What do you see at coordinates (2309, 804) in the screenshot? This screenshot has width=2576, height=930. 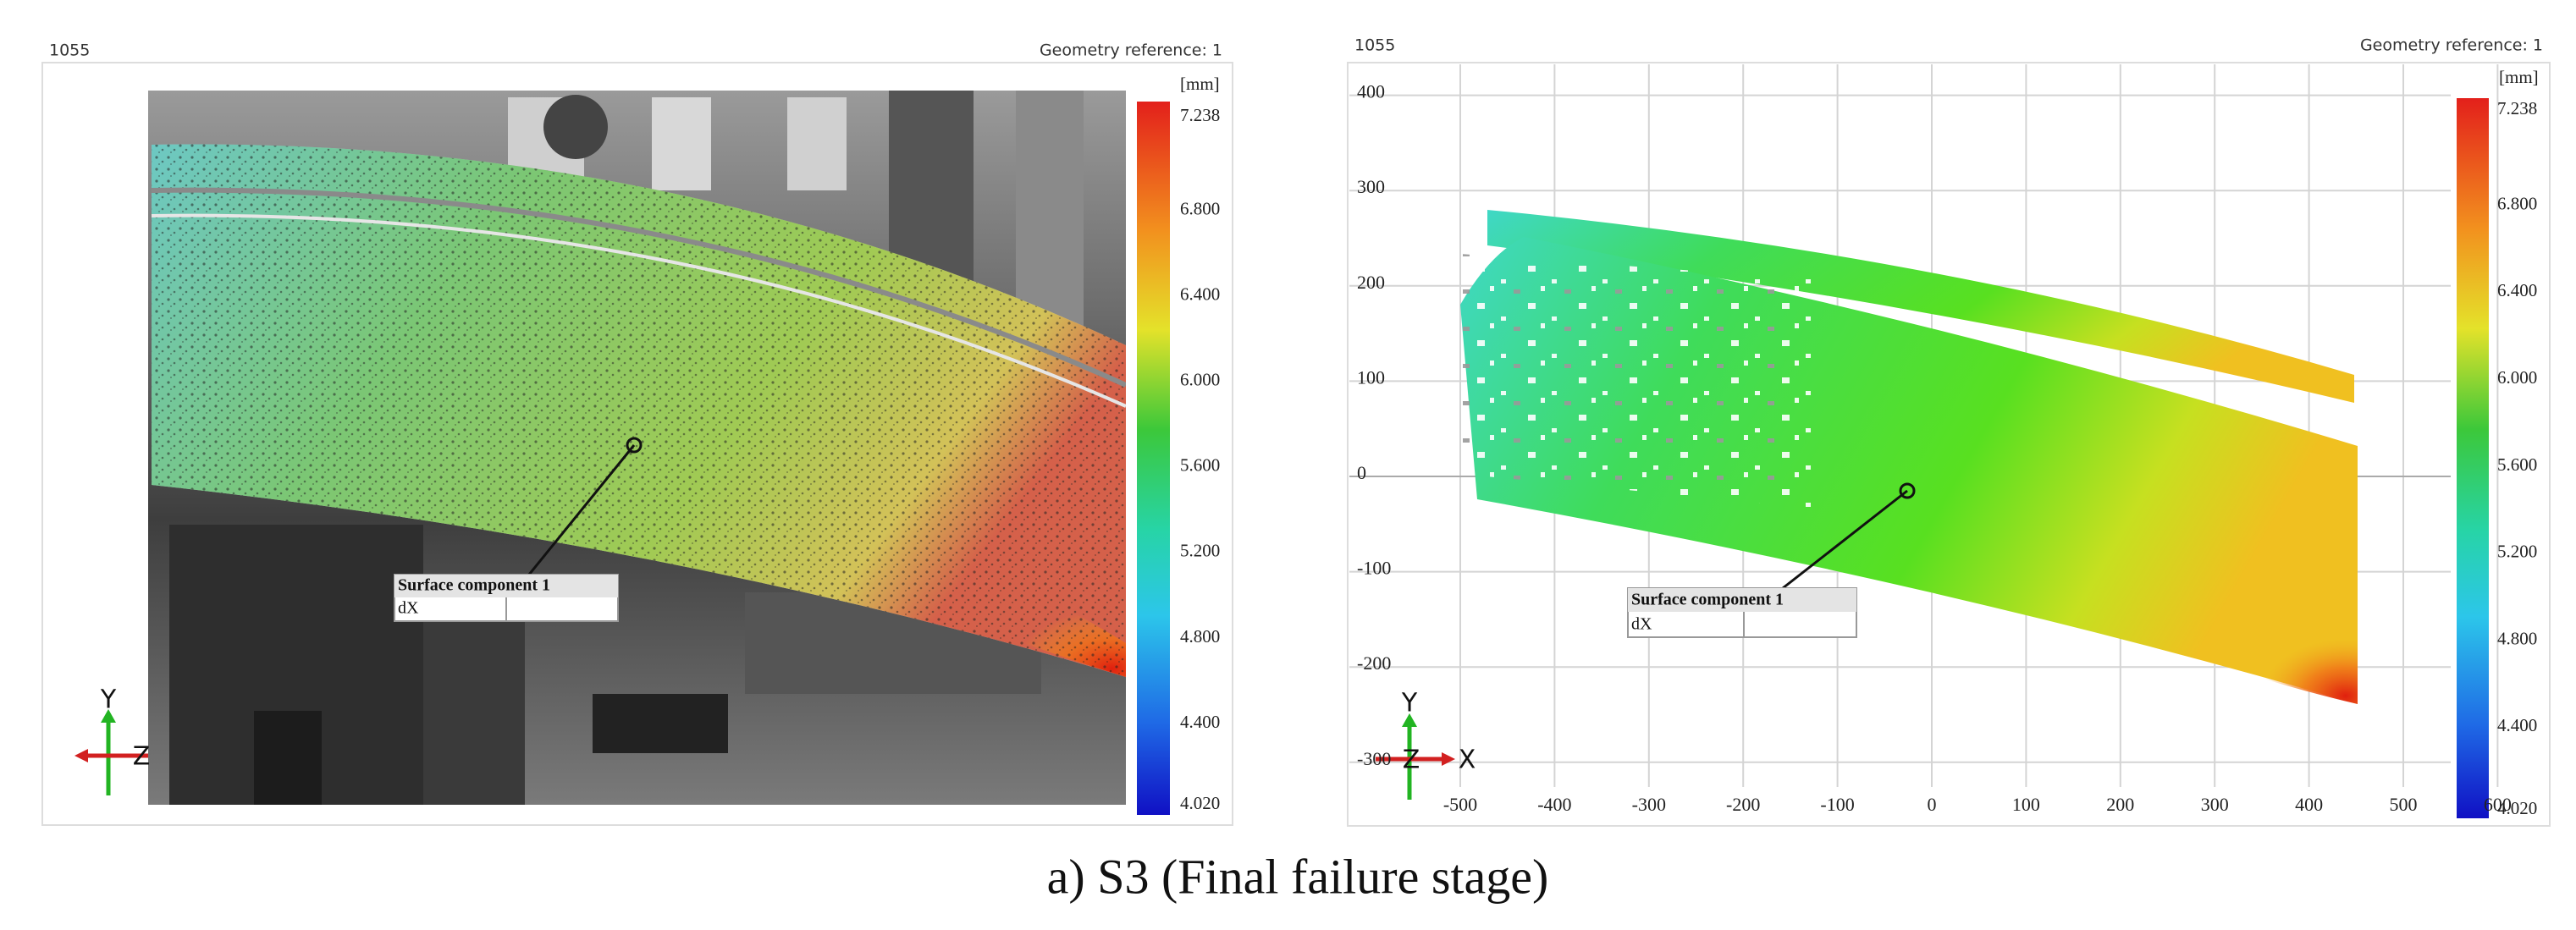 I see `x-tick-label: 400` at bounding box center [2309, 804].